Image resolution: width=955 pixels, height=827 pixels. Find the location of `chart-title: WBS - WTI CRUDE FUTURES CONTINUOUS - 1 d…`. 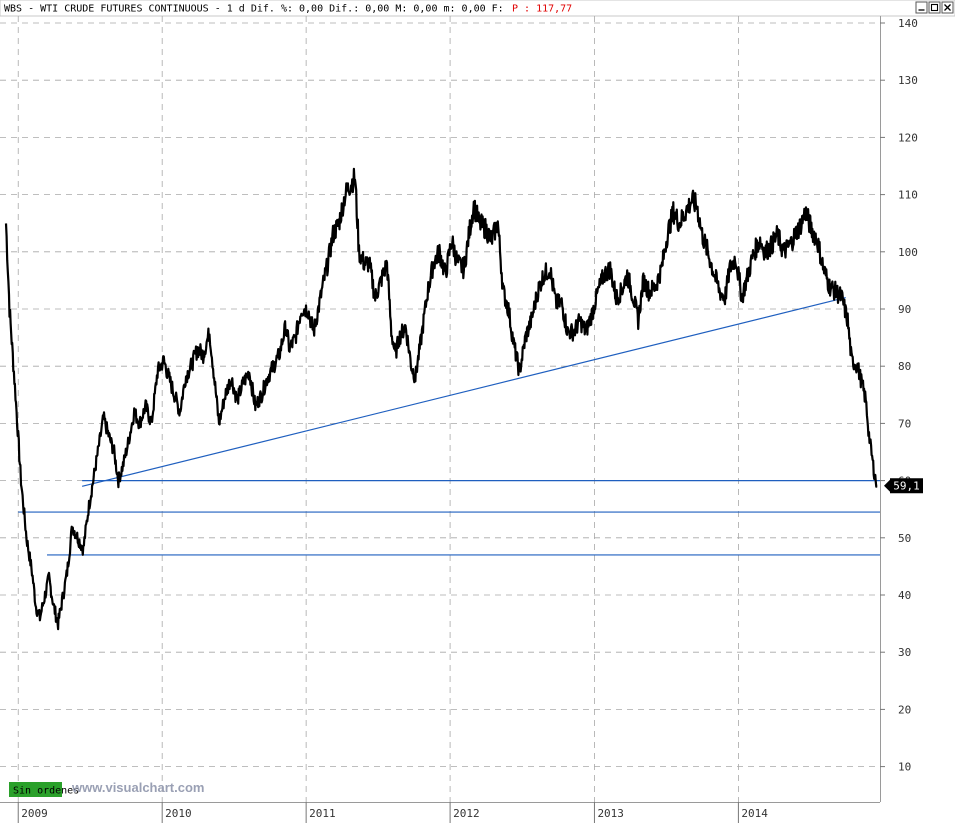

chart-title: WBS - WTI CRUDE FUTURES CONTINUOUS - 1 d… is located at coordinates (254, 9).